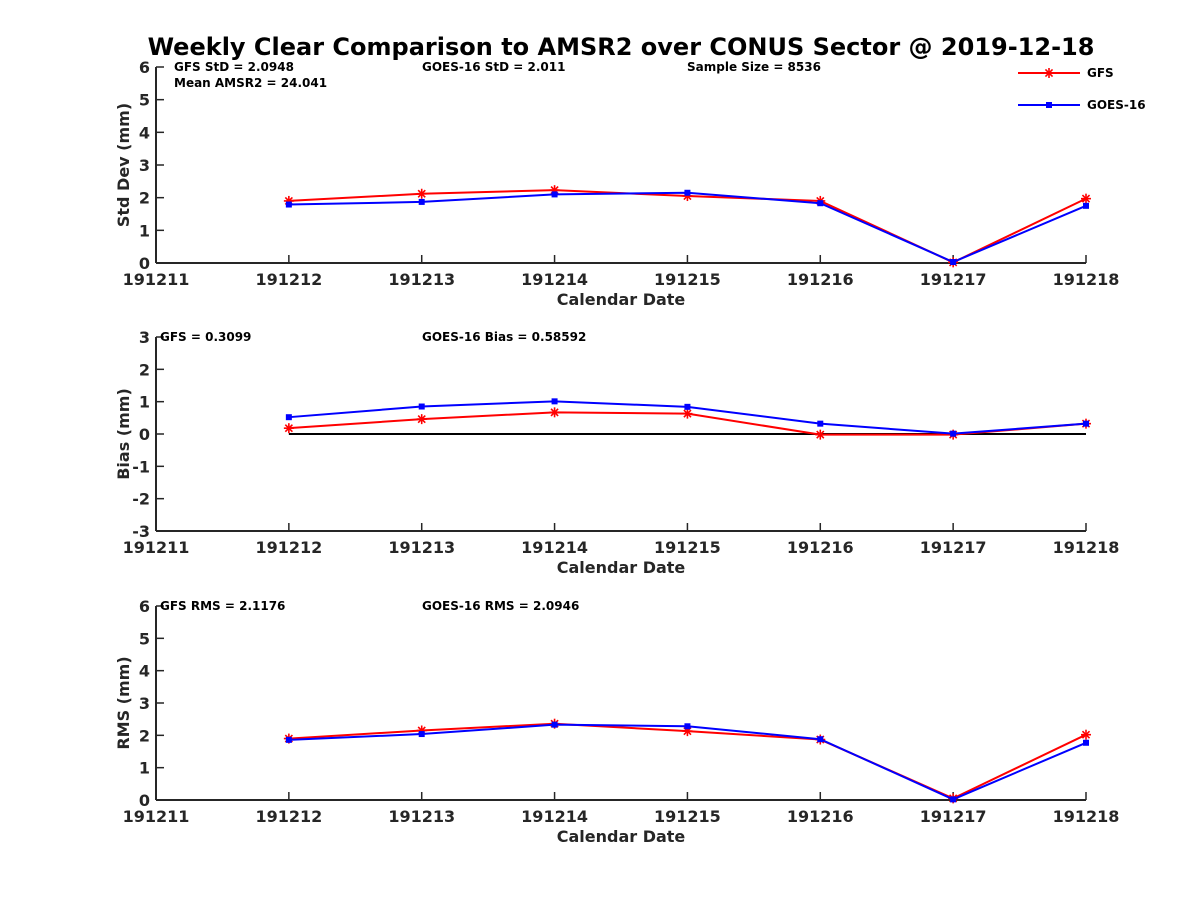 Image resolution: width=1200 pixels, height=900 pixels. I want to click on legend-item-gfs: GFS, so click(1066, 73).